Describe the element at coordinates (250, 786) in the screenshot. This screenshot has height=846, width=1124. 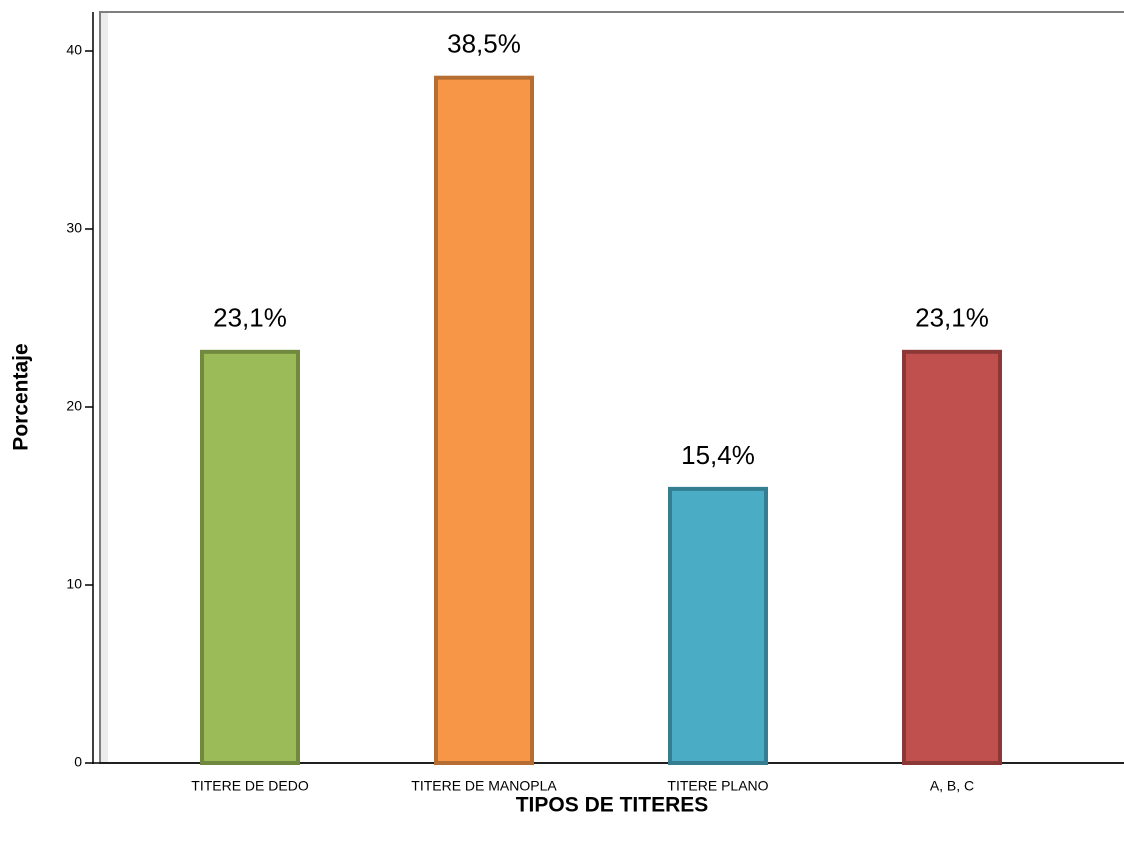
I see `x-tick-label: TITERE DE DEDO` at that location.